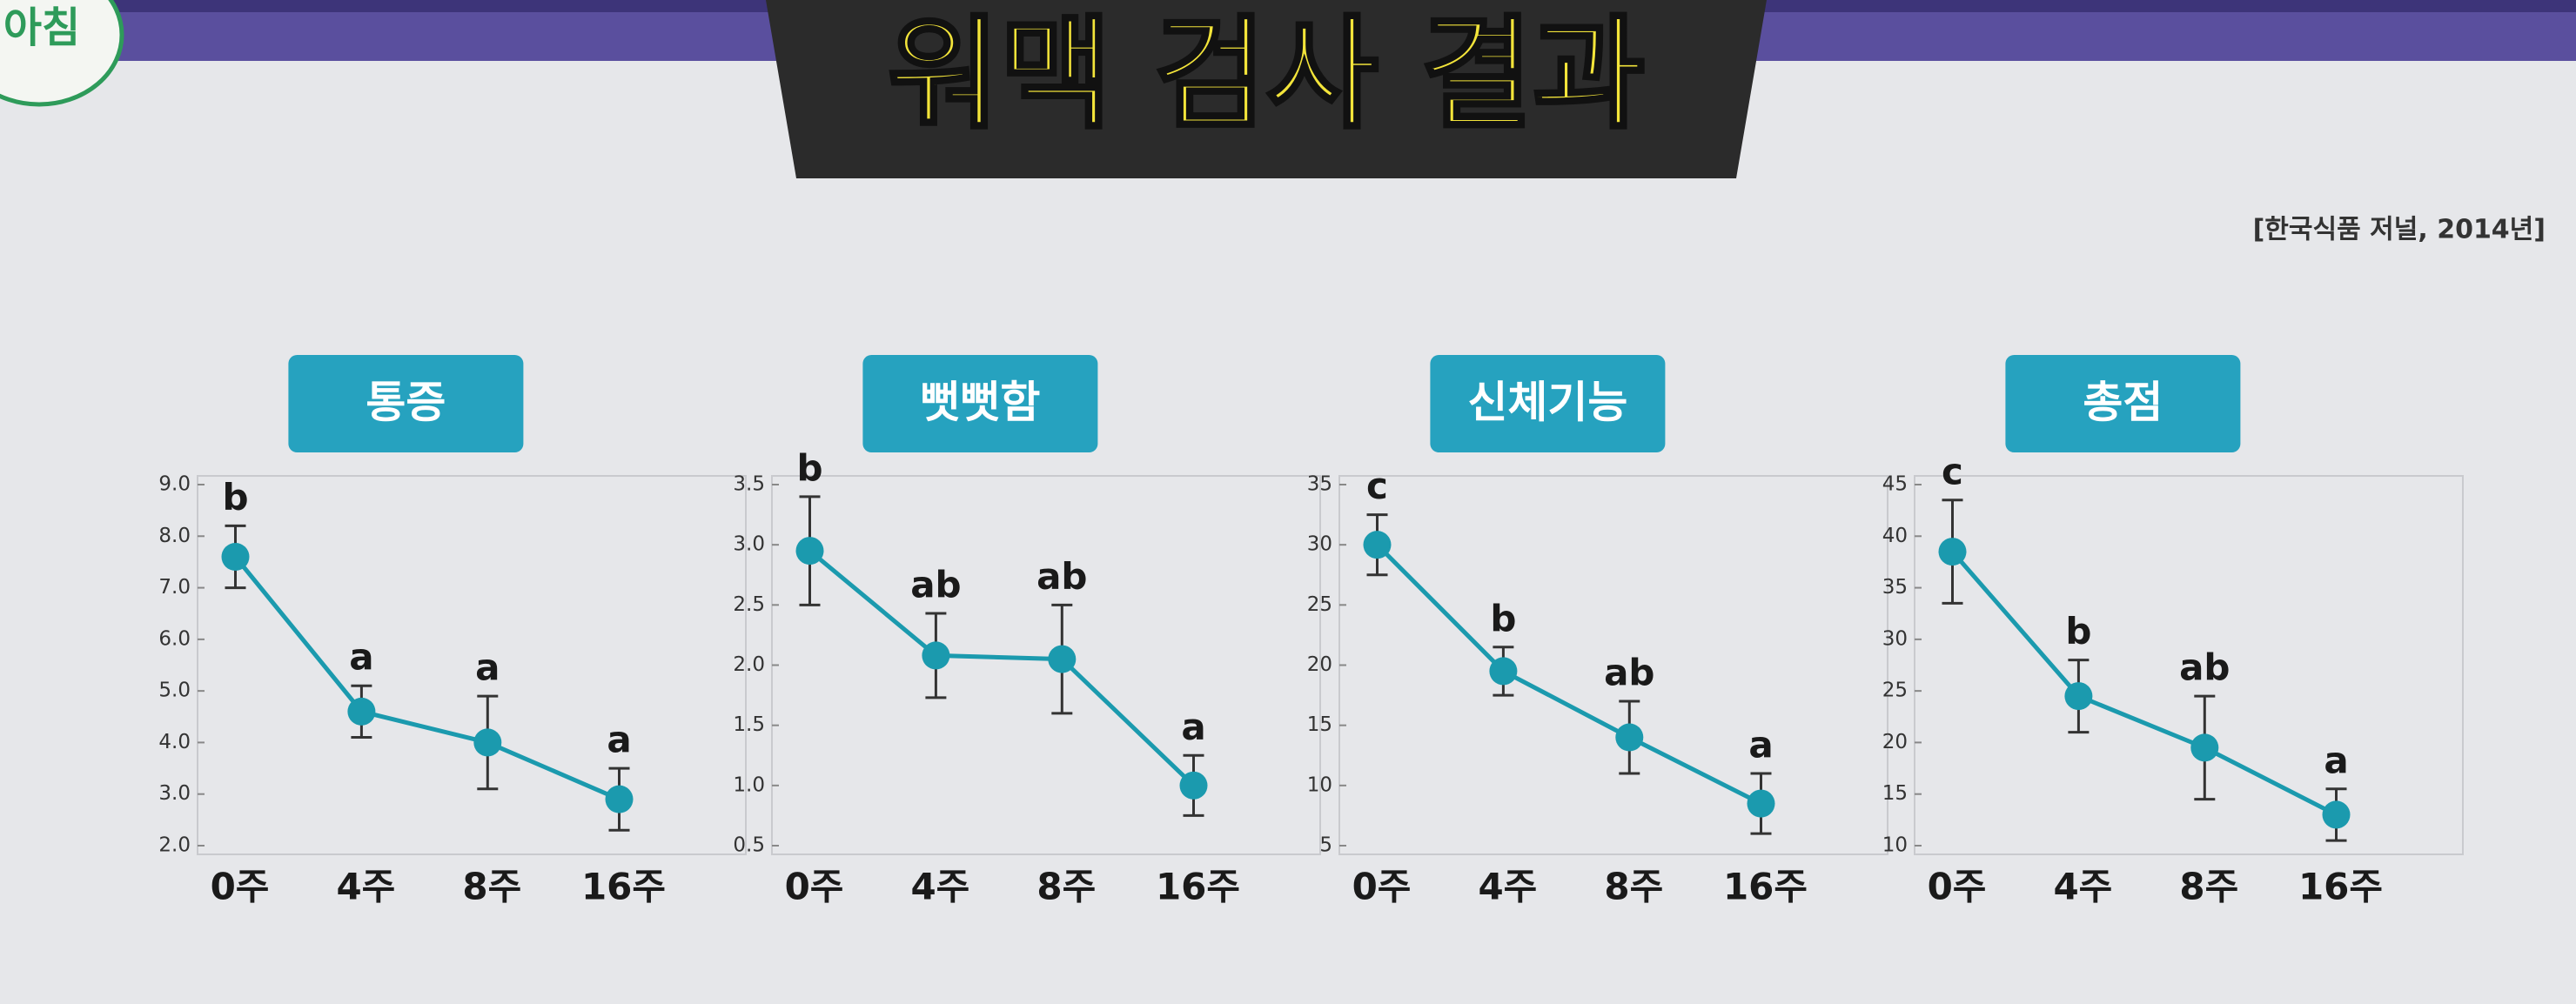 Image resolution: width=2576 pixels, height=1004 pixels. I want to click on source: [한국식품 저널, 2014년], so click(2399, 230).